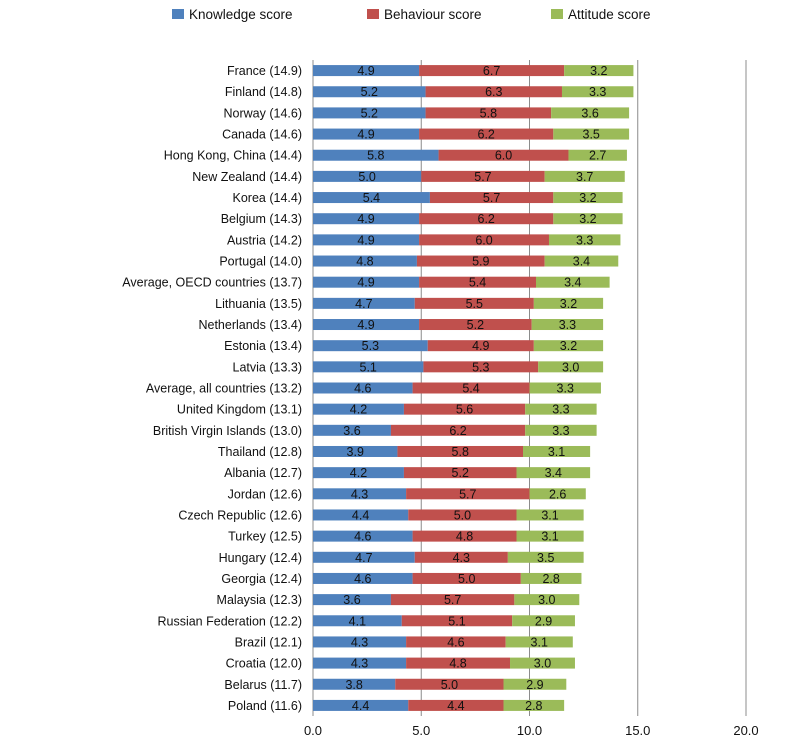  What do you see at coordinates (421, 730) in the screenshot?
I see `x-tick-label: 5.0` at bounding box center [421, 730].